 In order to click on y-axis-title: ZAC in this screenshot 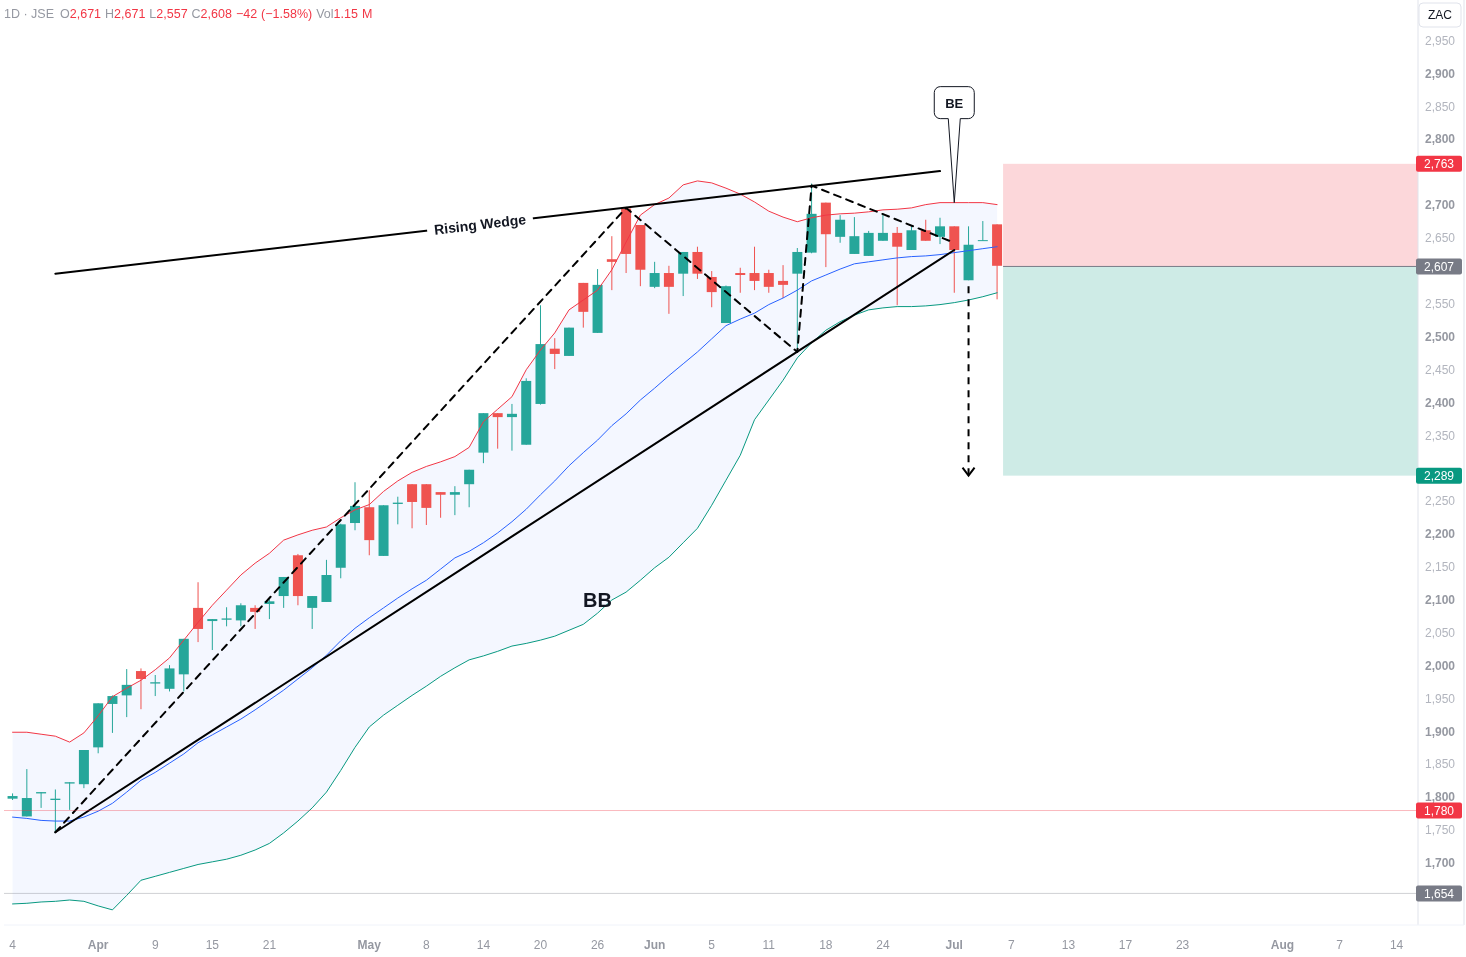, I will do `click(1440, 15)`.